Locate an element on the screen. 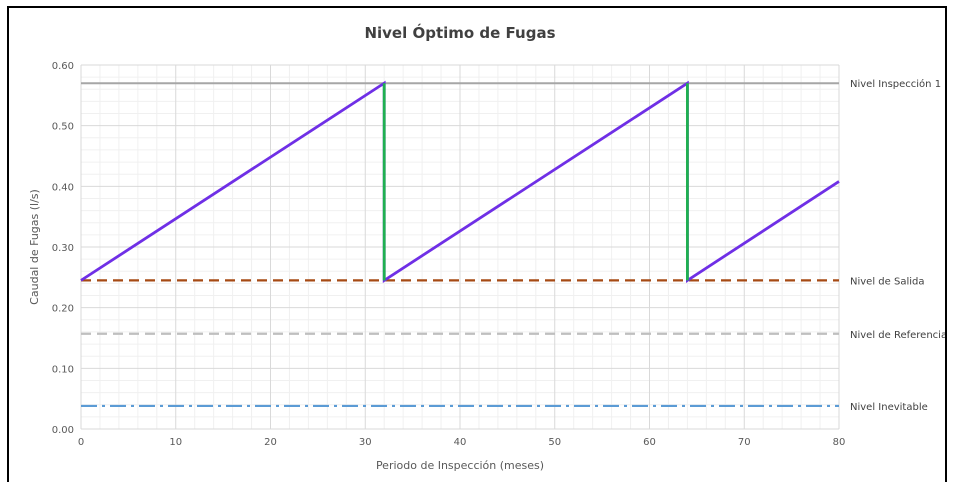  x-tick-label: 40 is located at coordinates (460, 442).